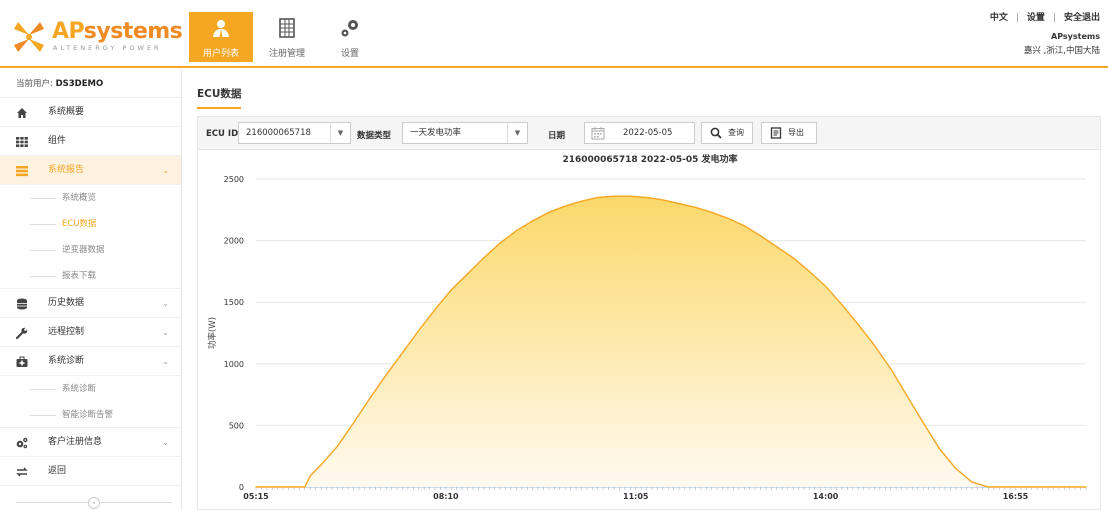  What do you see at coordinates (727, 133) in the screenshot?
I see `query-button: 查询` at bounding box center [727, 133].